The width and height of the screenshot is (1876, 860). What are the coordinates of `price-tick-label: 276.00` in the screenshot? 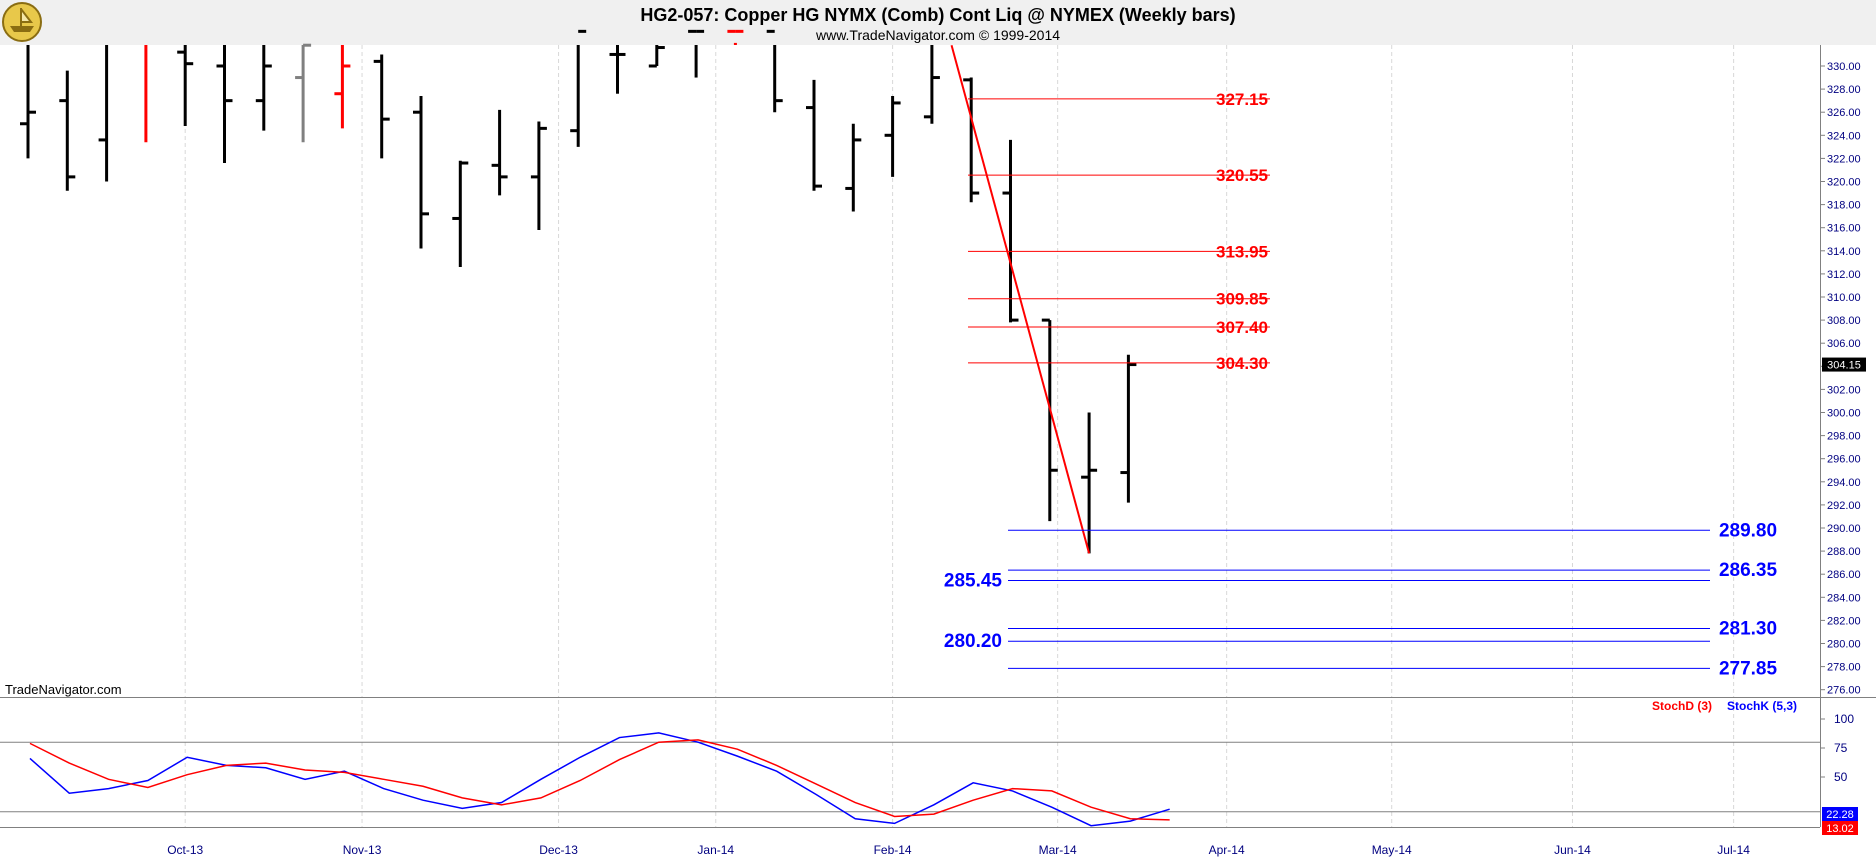 It's located at (1844, 691).